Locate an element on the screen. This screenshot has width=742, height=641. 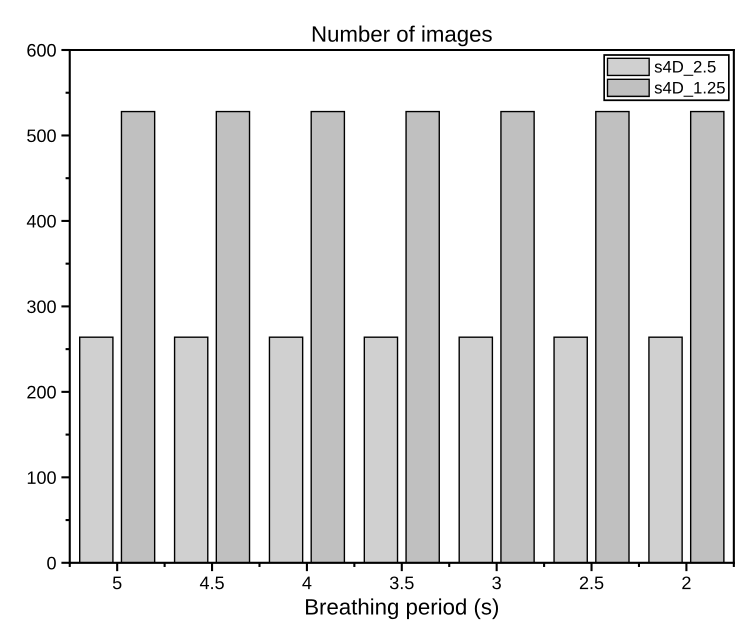
y-tick-label: 200 is located at coordinates (41, 392).